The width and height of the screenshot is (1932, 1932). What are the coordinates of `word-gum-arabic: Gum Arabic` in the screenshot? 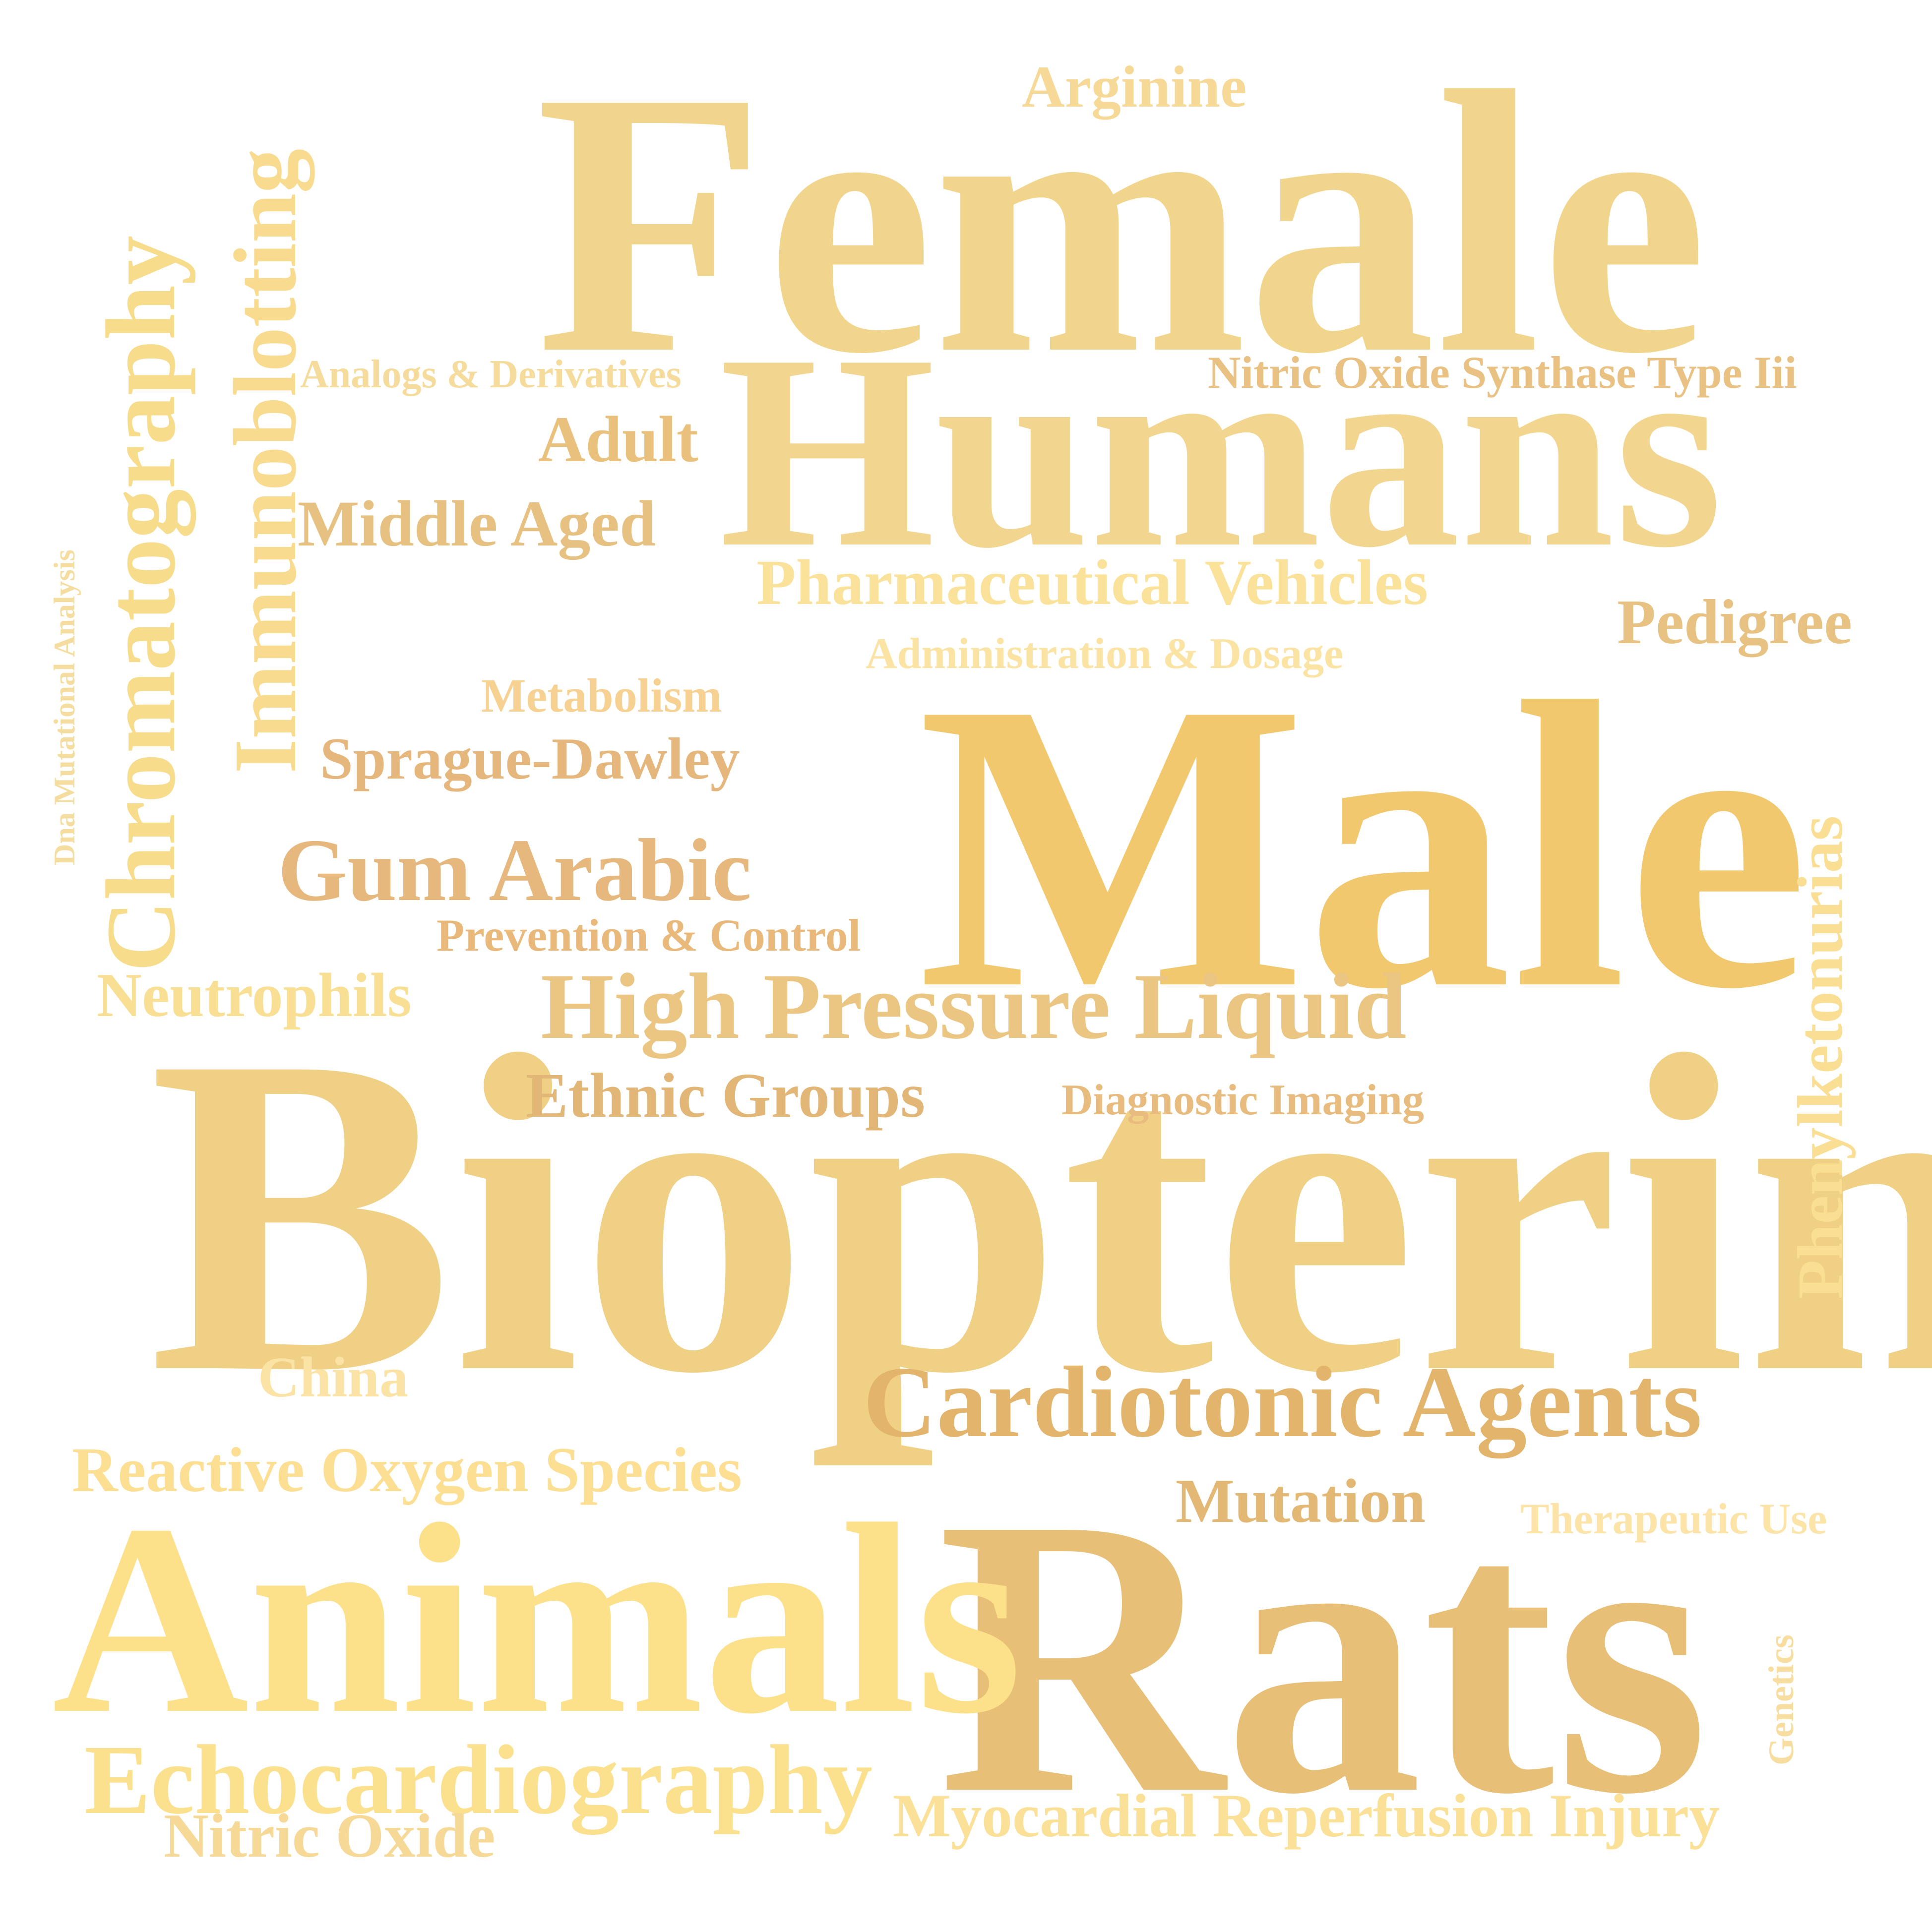 It's located at (515, 870).